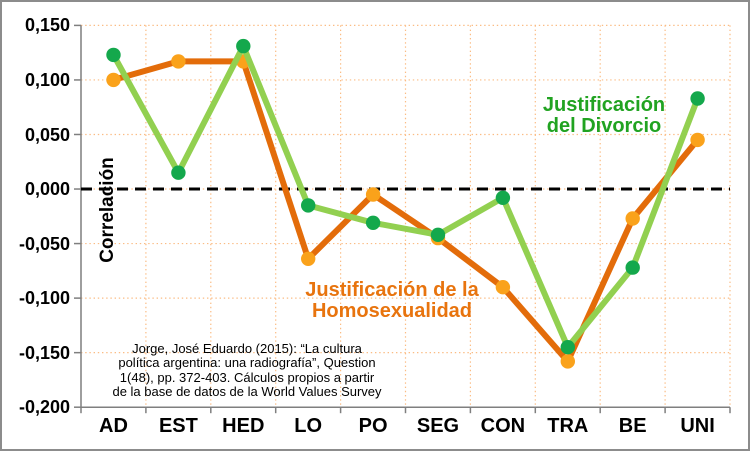  I want to click on data-point-homosexualidad-CON, so click(503, 287).